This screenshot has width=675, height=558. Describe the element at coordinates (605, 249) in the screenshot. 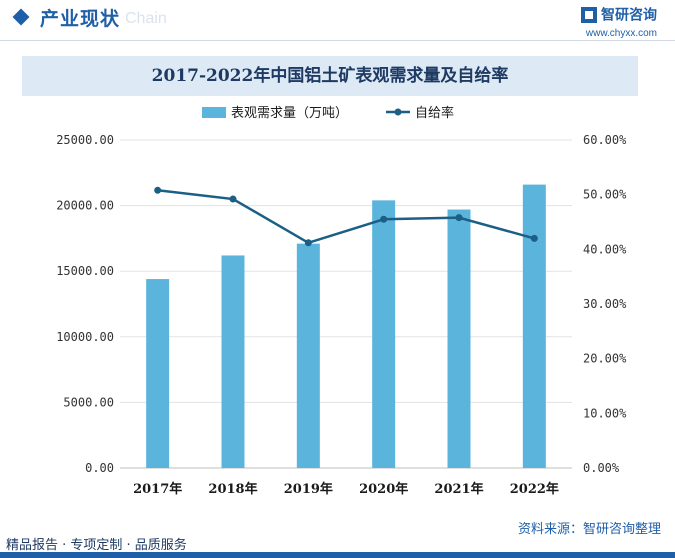

I see `y-right-tick-label: 40.00%` at that location.